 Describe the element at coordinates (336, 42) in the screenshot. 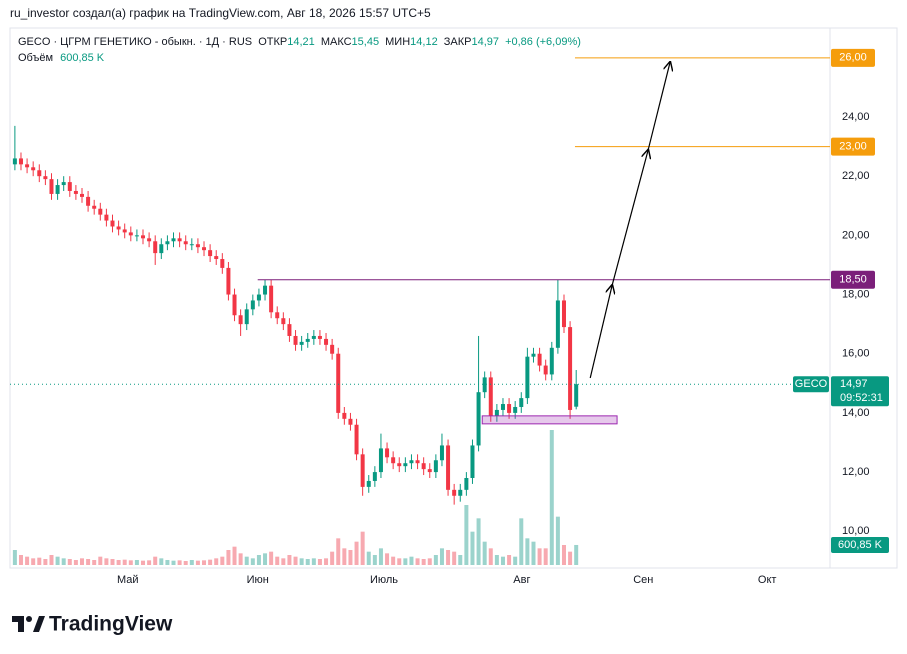

I see `legend-high-label: МАКС` at that location.